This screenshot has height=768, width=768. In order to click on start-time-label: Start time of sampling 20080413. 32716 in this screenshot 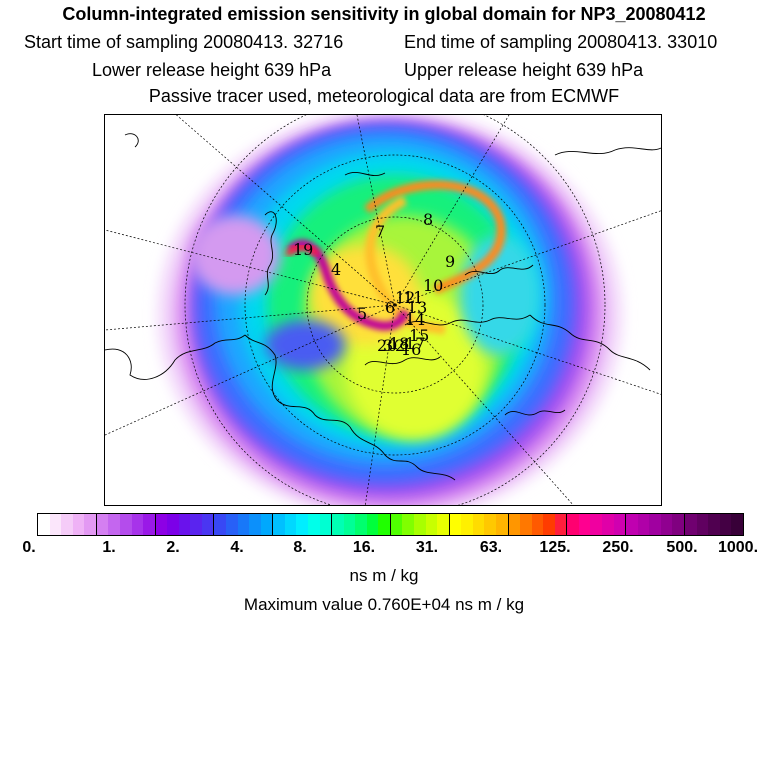, I will do `click(184, 42)`.